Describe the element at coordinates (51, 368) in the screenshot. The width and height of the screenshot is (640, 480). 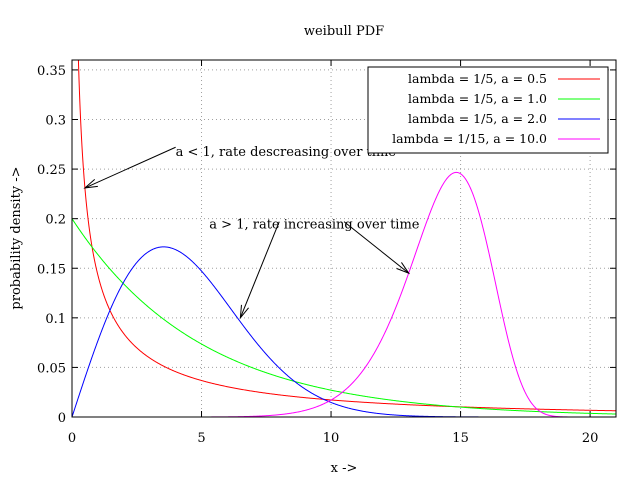
I see `y-tick-label: 0.05` at that location.